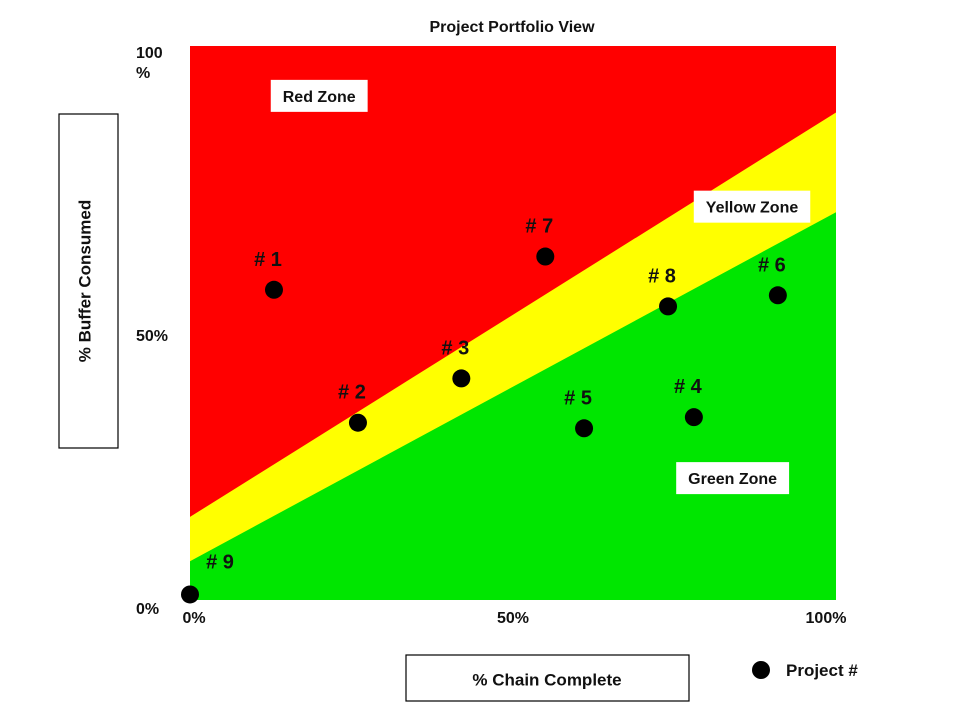  Describe the element at coordinates (772, 279) in the screenshot. I see `project-point: # 6` at that location.